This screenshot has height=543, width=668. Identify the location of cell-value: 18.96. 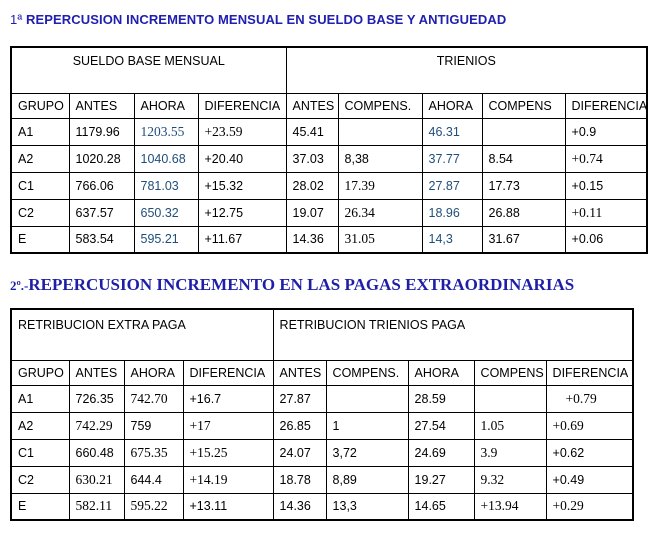
(452, 212).